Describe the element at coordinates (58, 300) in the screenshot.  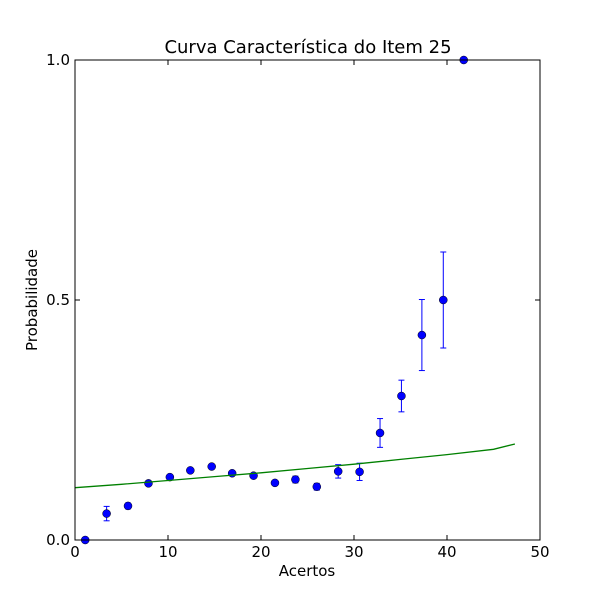
I see `y-tick-label: 0.5` at that location.